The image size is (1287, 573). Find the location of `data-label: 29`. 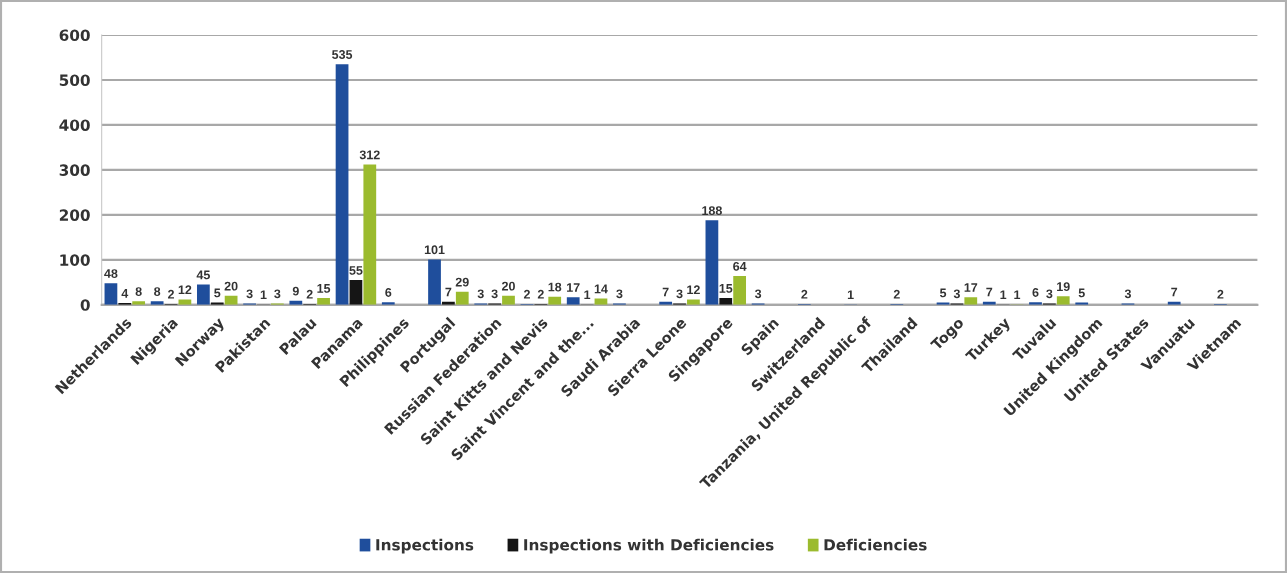

data-label: 29 is located at coordinates (462, 282).